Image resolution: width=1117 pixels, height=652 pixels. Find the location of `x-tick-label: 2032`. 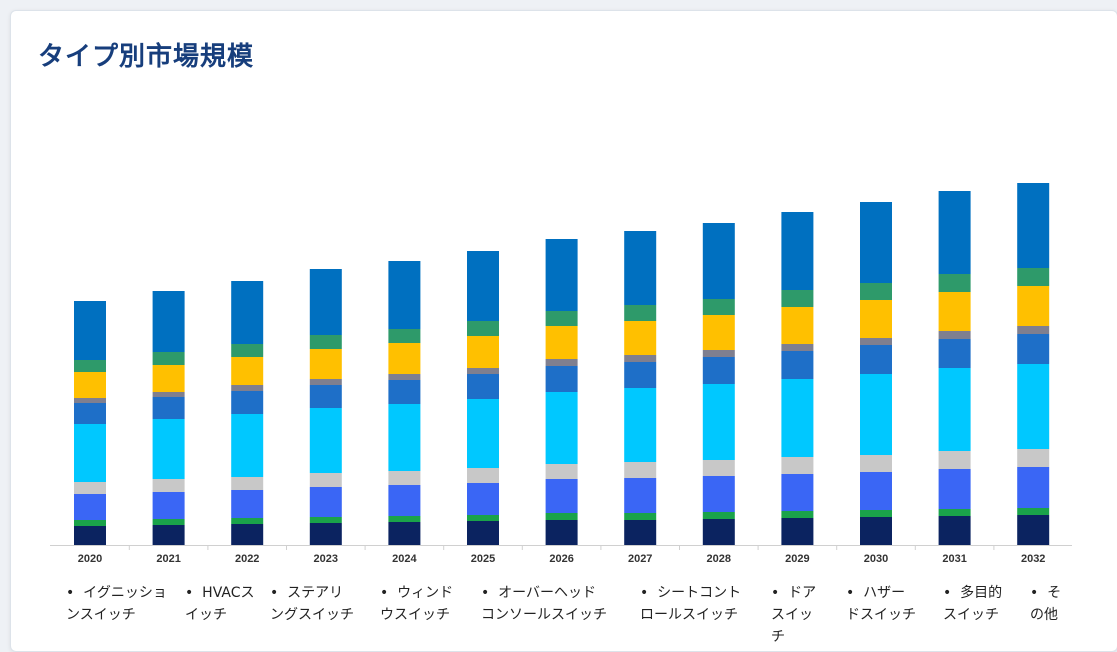

x-tick-label: 2032 is located at coordinates (1033, 559).